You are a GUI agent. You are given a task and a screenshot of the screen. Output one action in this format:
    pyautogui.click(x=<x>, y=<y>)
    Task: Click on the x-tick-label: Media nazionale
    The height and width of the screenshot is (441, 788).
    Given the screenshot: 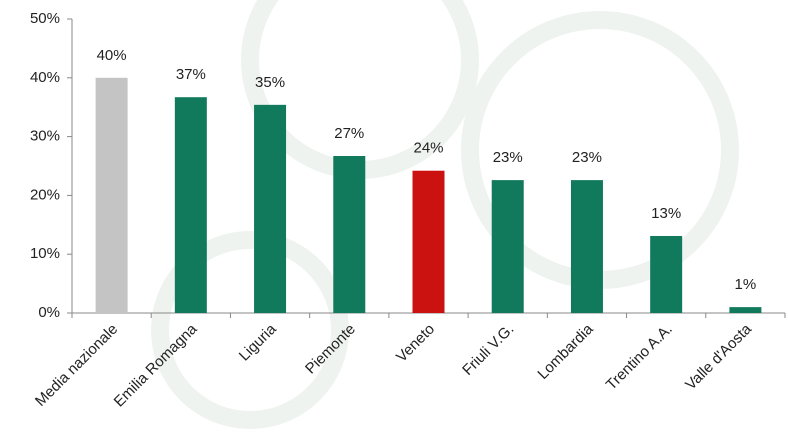 What is the action you would take?
    pyautogui.click(x=76, y=365)
    